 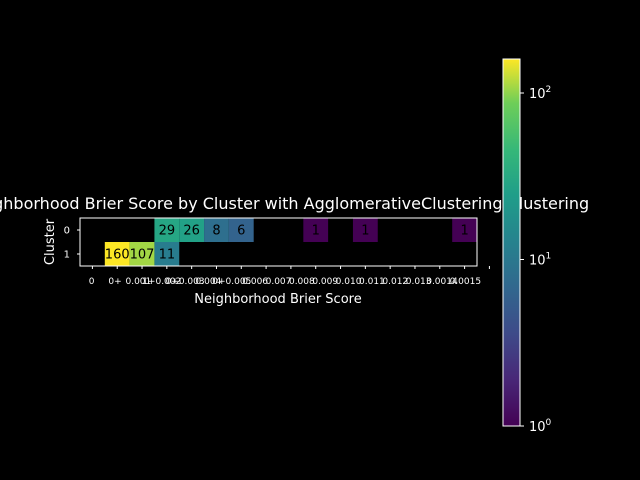 I want to click on x-tick-label: 1+0.002, so click(x=161, y=282).